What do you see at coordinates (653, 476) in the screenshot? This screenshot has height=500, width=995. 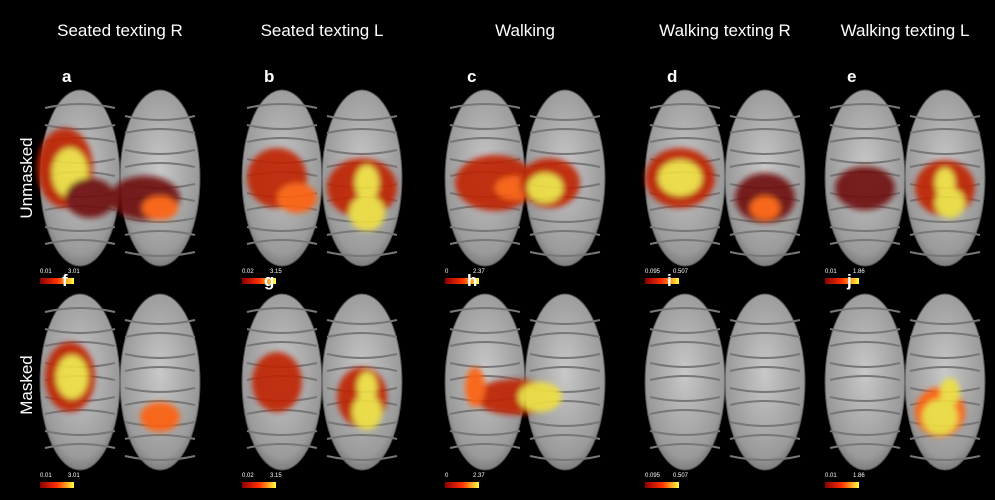 I see `scale-min: 0.095` at bounding box center [653, 476].